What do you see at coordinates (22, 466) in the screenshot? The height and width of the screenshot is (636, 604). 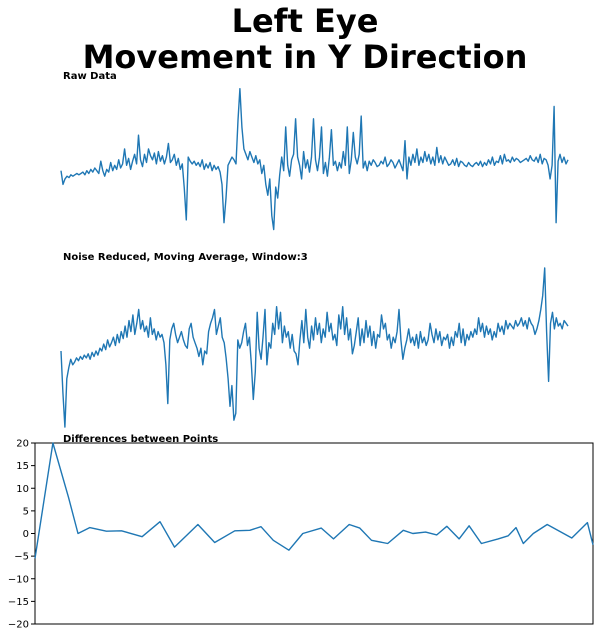 I see `y-tick-label: 15` at bounding box center [22, 466].